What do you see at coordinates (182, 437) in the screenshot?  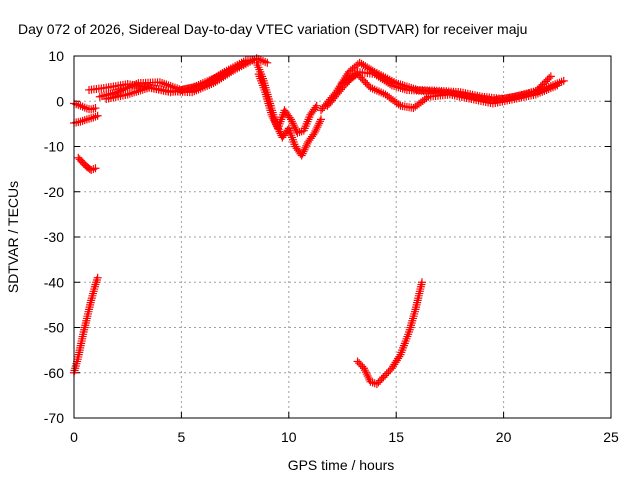 I see `x-tick-label: 5` at bounding box center [182, 437].